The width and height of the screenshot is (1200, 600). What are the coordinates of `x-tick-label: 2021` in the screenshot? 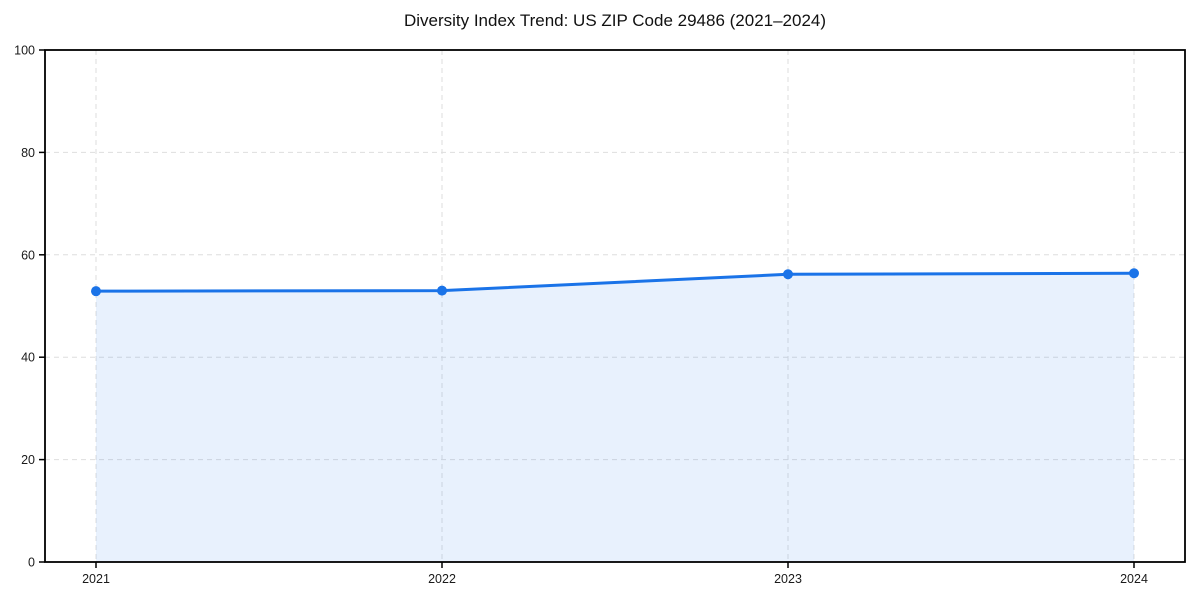 It's located at (96, 579).